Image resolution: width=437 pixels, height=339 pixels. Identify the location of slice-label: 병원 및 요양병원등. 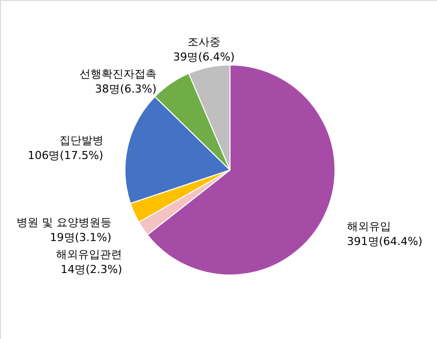
(64, 223).